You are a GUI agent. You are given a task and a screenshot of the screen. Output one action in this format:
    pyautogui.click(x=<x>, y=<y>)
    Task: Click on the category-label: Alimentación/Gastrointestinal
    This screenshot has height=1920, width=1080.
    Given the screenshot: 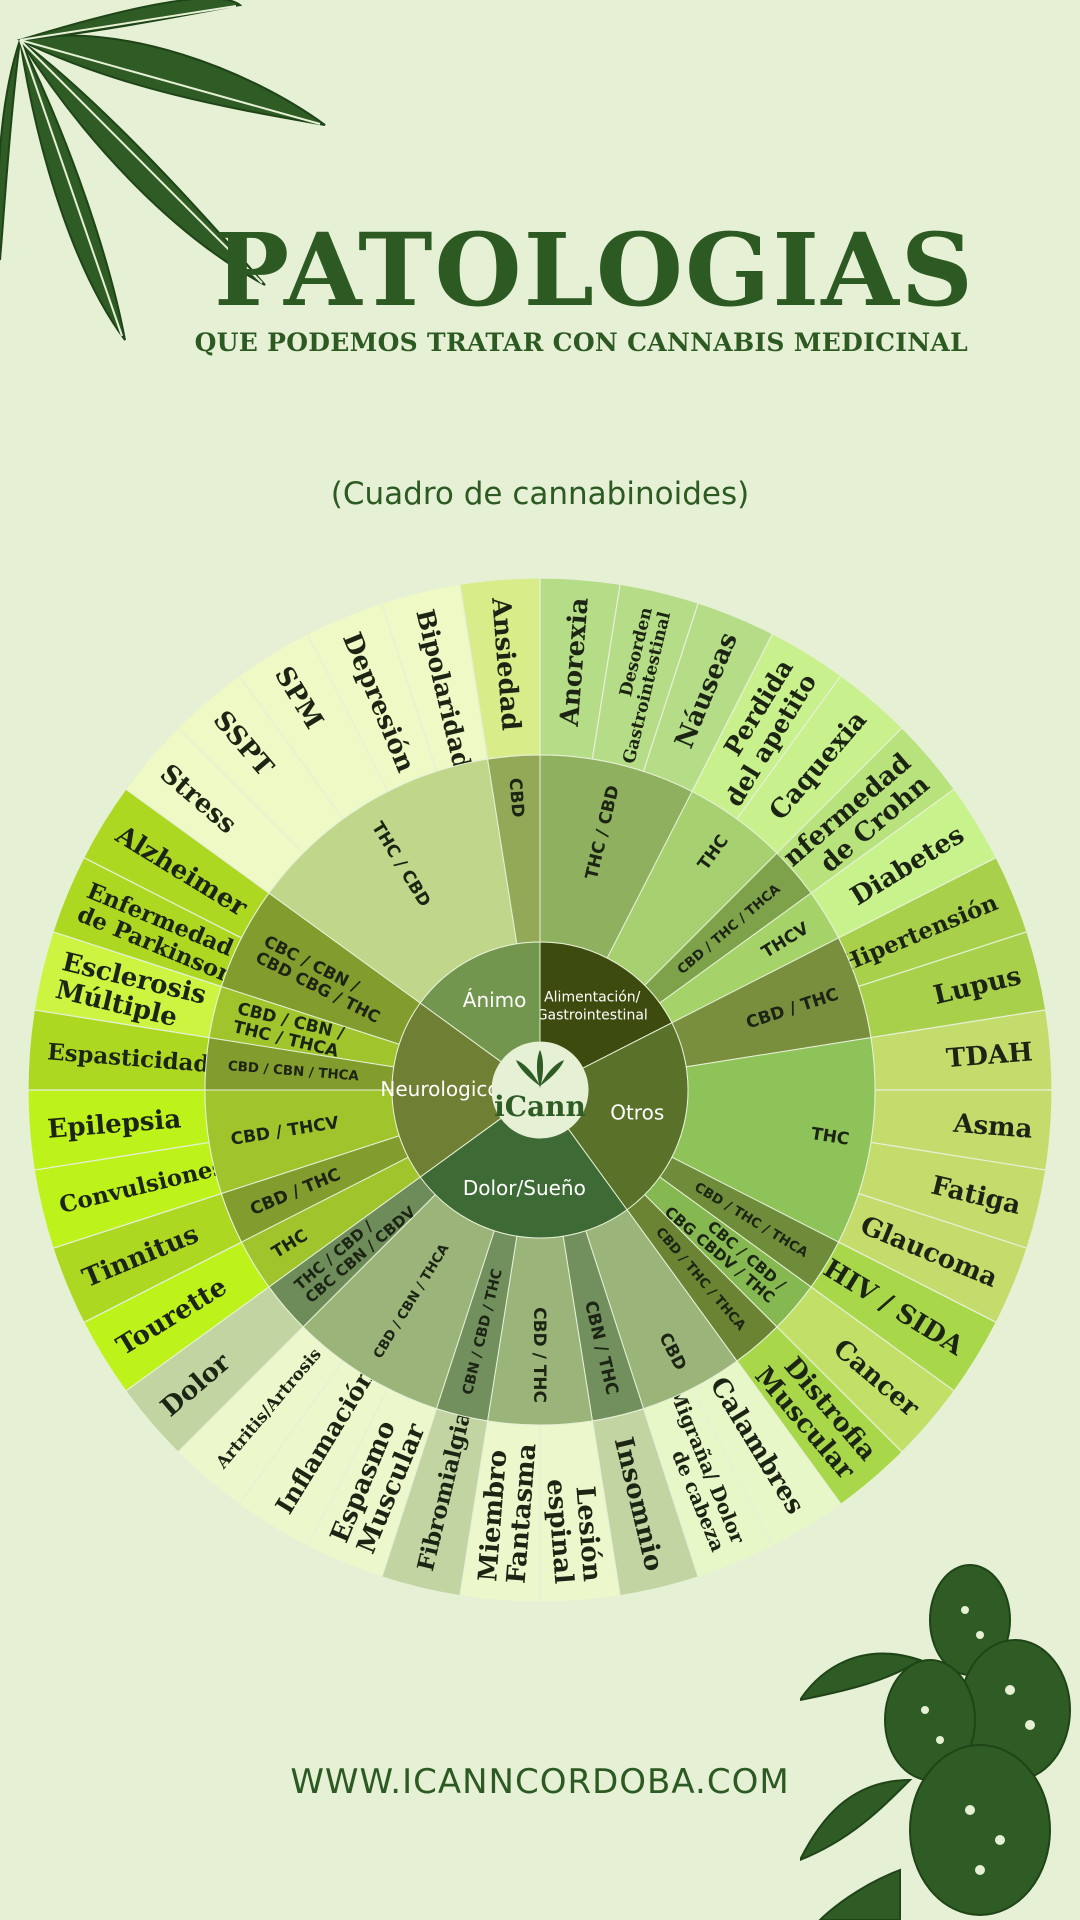 What is the action you would take?
    pyautogui.click(x=592, y=1007)
    